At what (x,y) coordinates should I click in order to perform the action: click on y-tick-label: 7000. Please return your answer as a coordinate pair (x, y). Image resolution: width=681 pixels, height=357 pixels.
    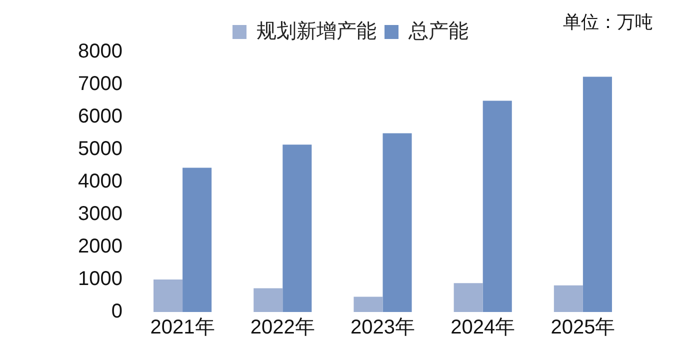
    Looking at the image, I should click on (100, 84).